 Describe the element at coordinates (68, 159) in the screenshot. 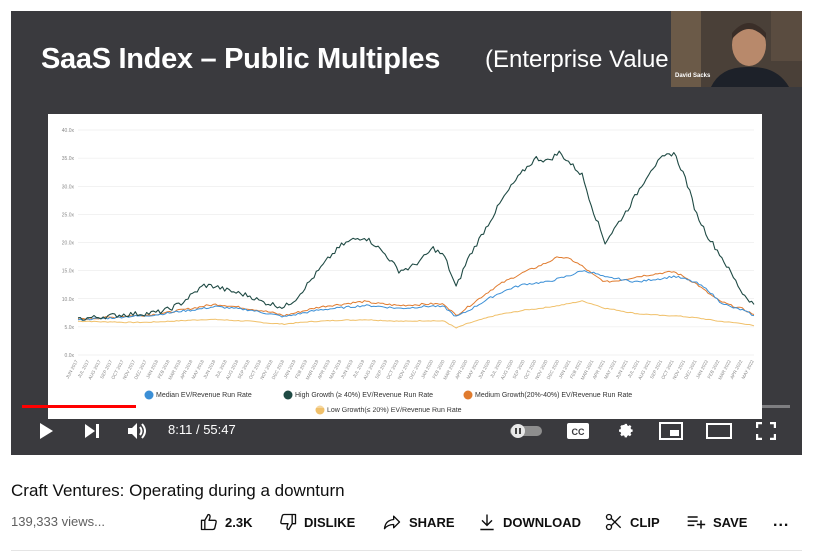

I see `y-tick-label: 35.0x` at that location.